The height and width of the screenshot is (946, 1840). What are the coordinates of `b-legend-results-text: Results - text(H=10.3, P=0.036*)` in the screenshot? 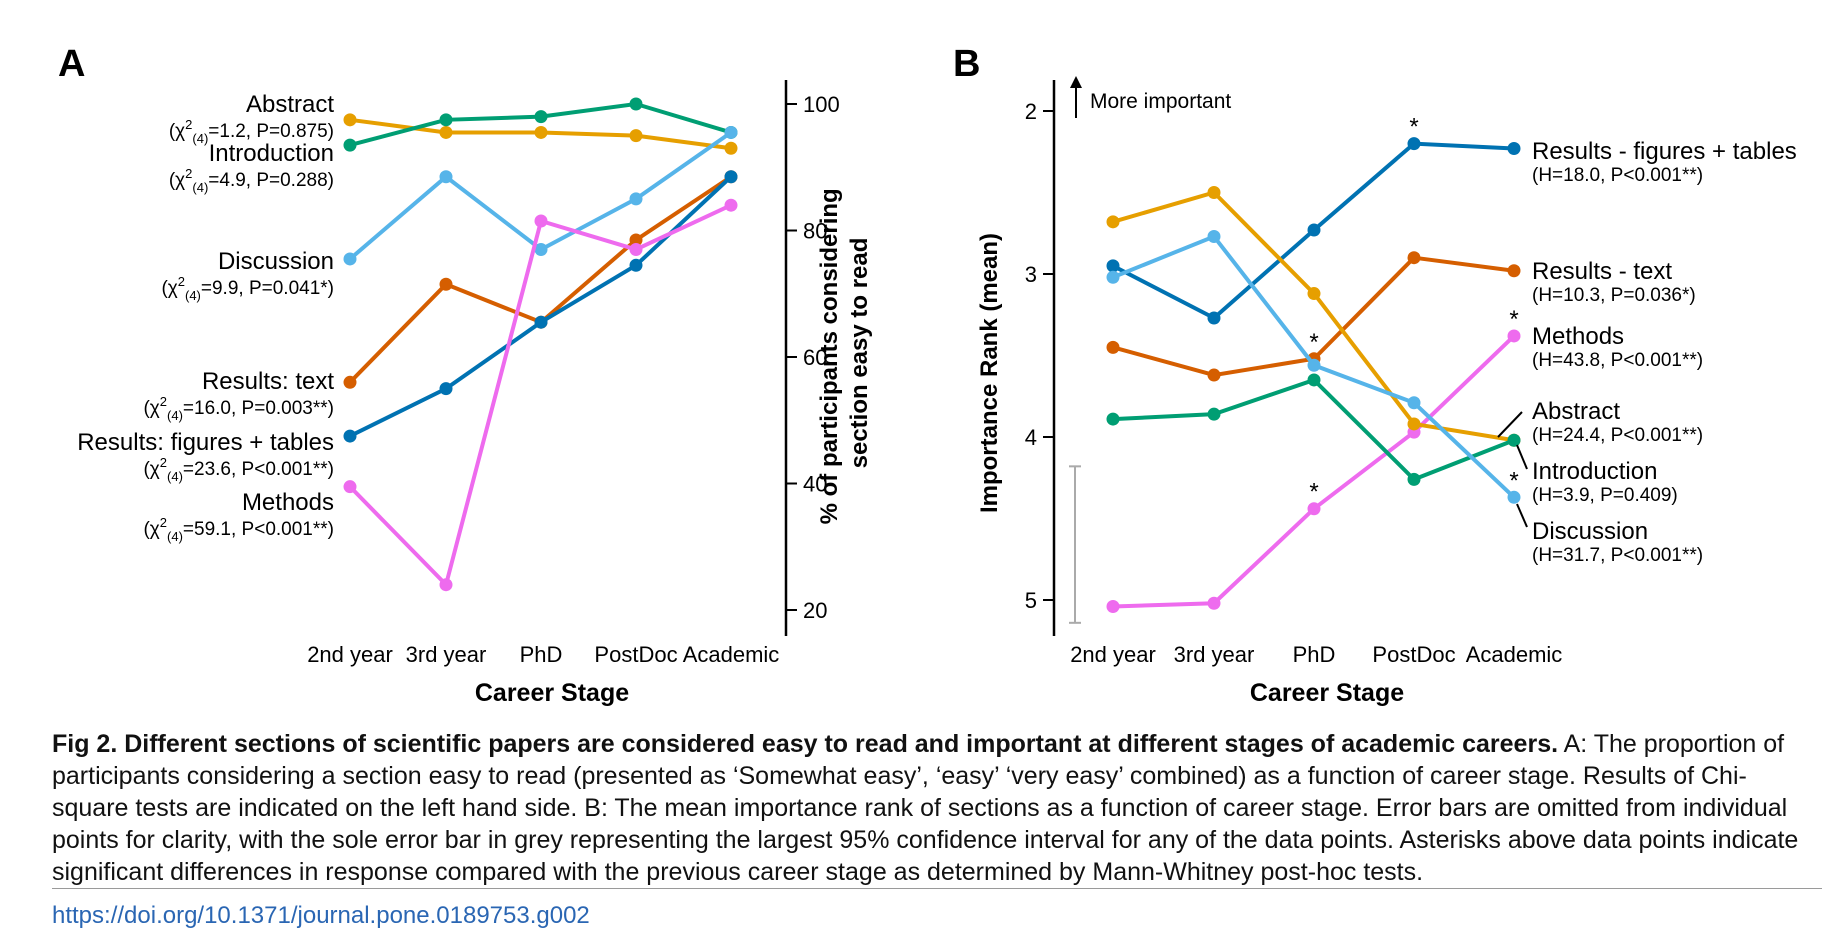 It's located at (1614, 282).